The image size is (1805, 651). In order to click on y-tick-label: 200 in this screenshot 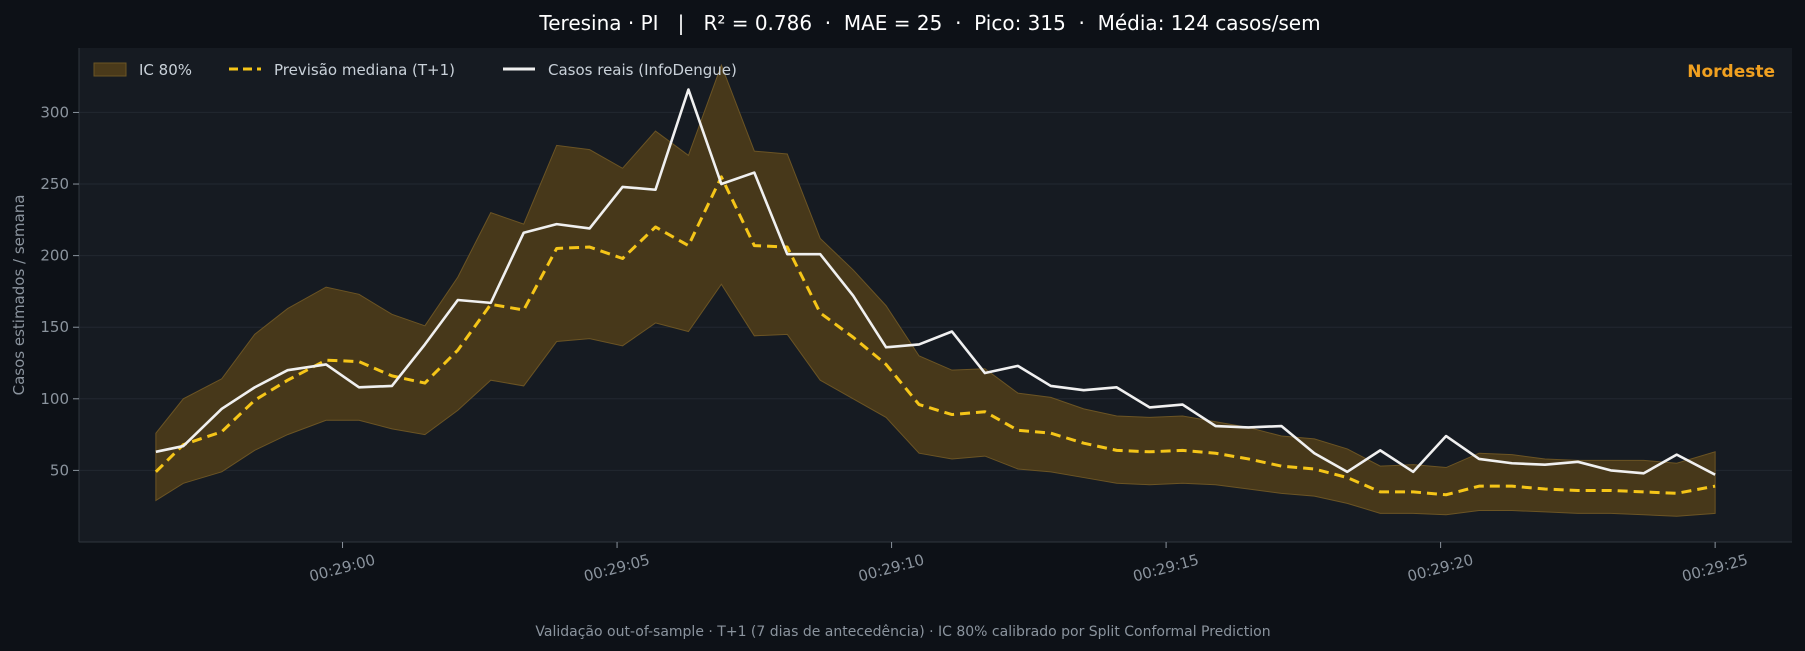, I will do `click(54, 256)`.